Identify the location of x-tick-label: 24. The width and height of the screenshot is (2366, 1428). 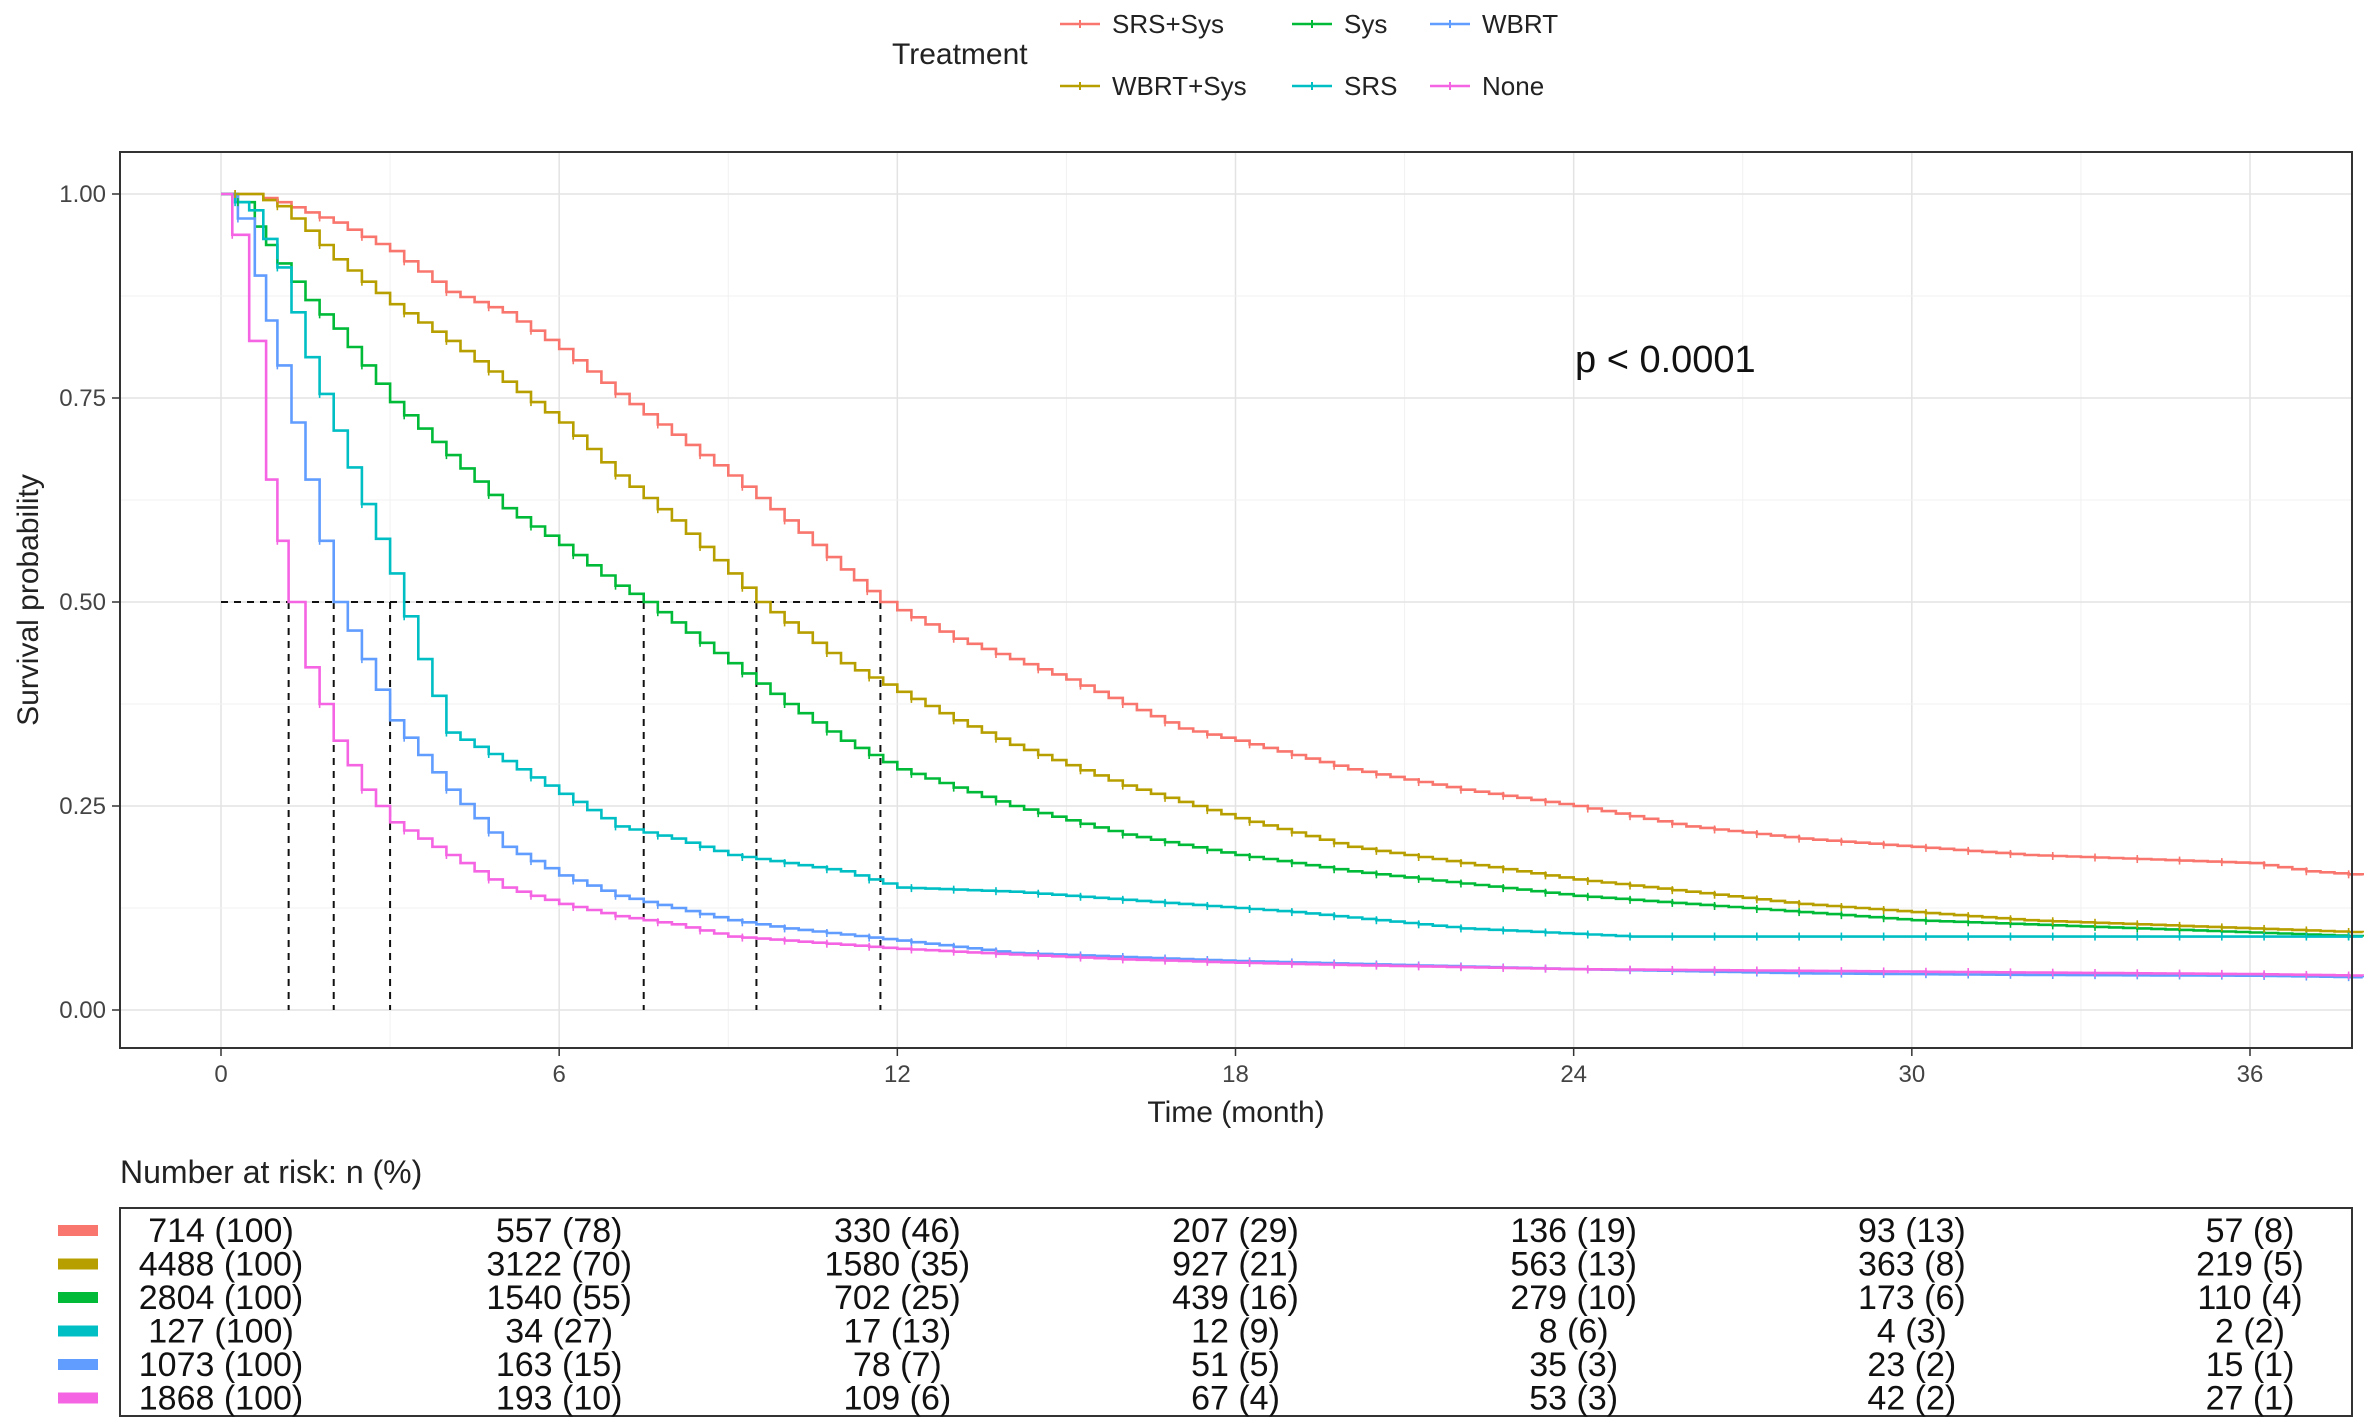
(1573, 1074).